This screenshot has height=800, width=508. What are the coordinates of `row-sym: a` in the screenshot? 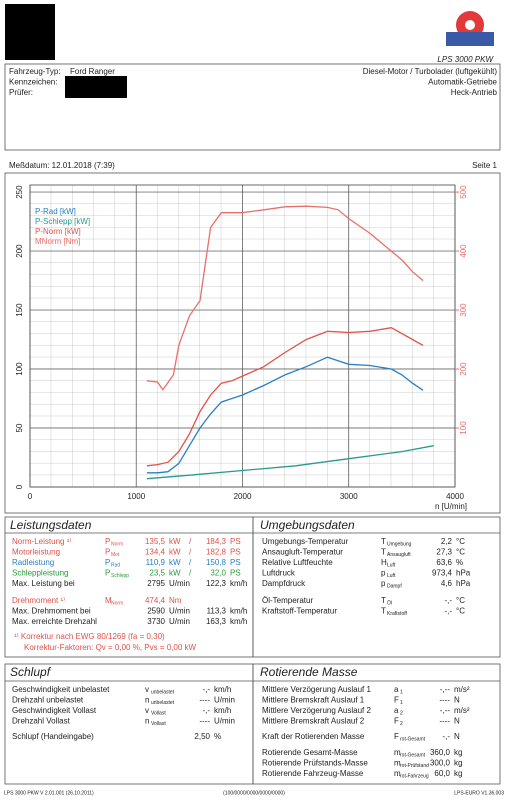 It's located at (396, 710).